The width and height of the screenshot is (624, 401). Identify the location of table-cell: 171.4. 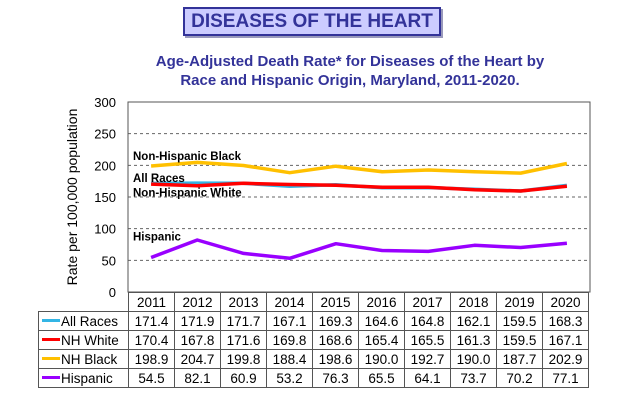
(151, 321).